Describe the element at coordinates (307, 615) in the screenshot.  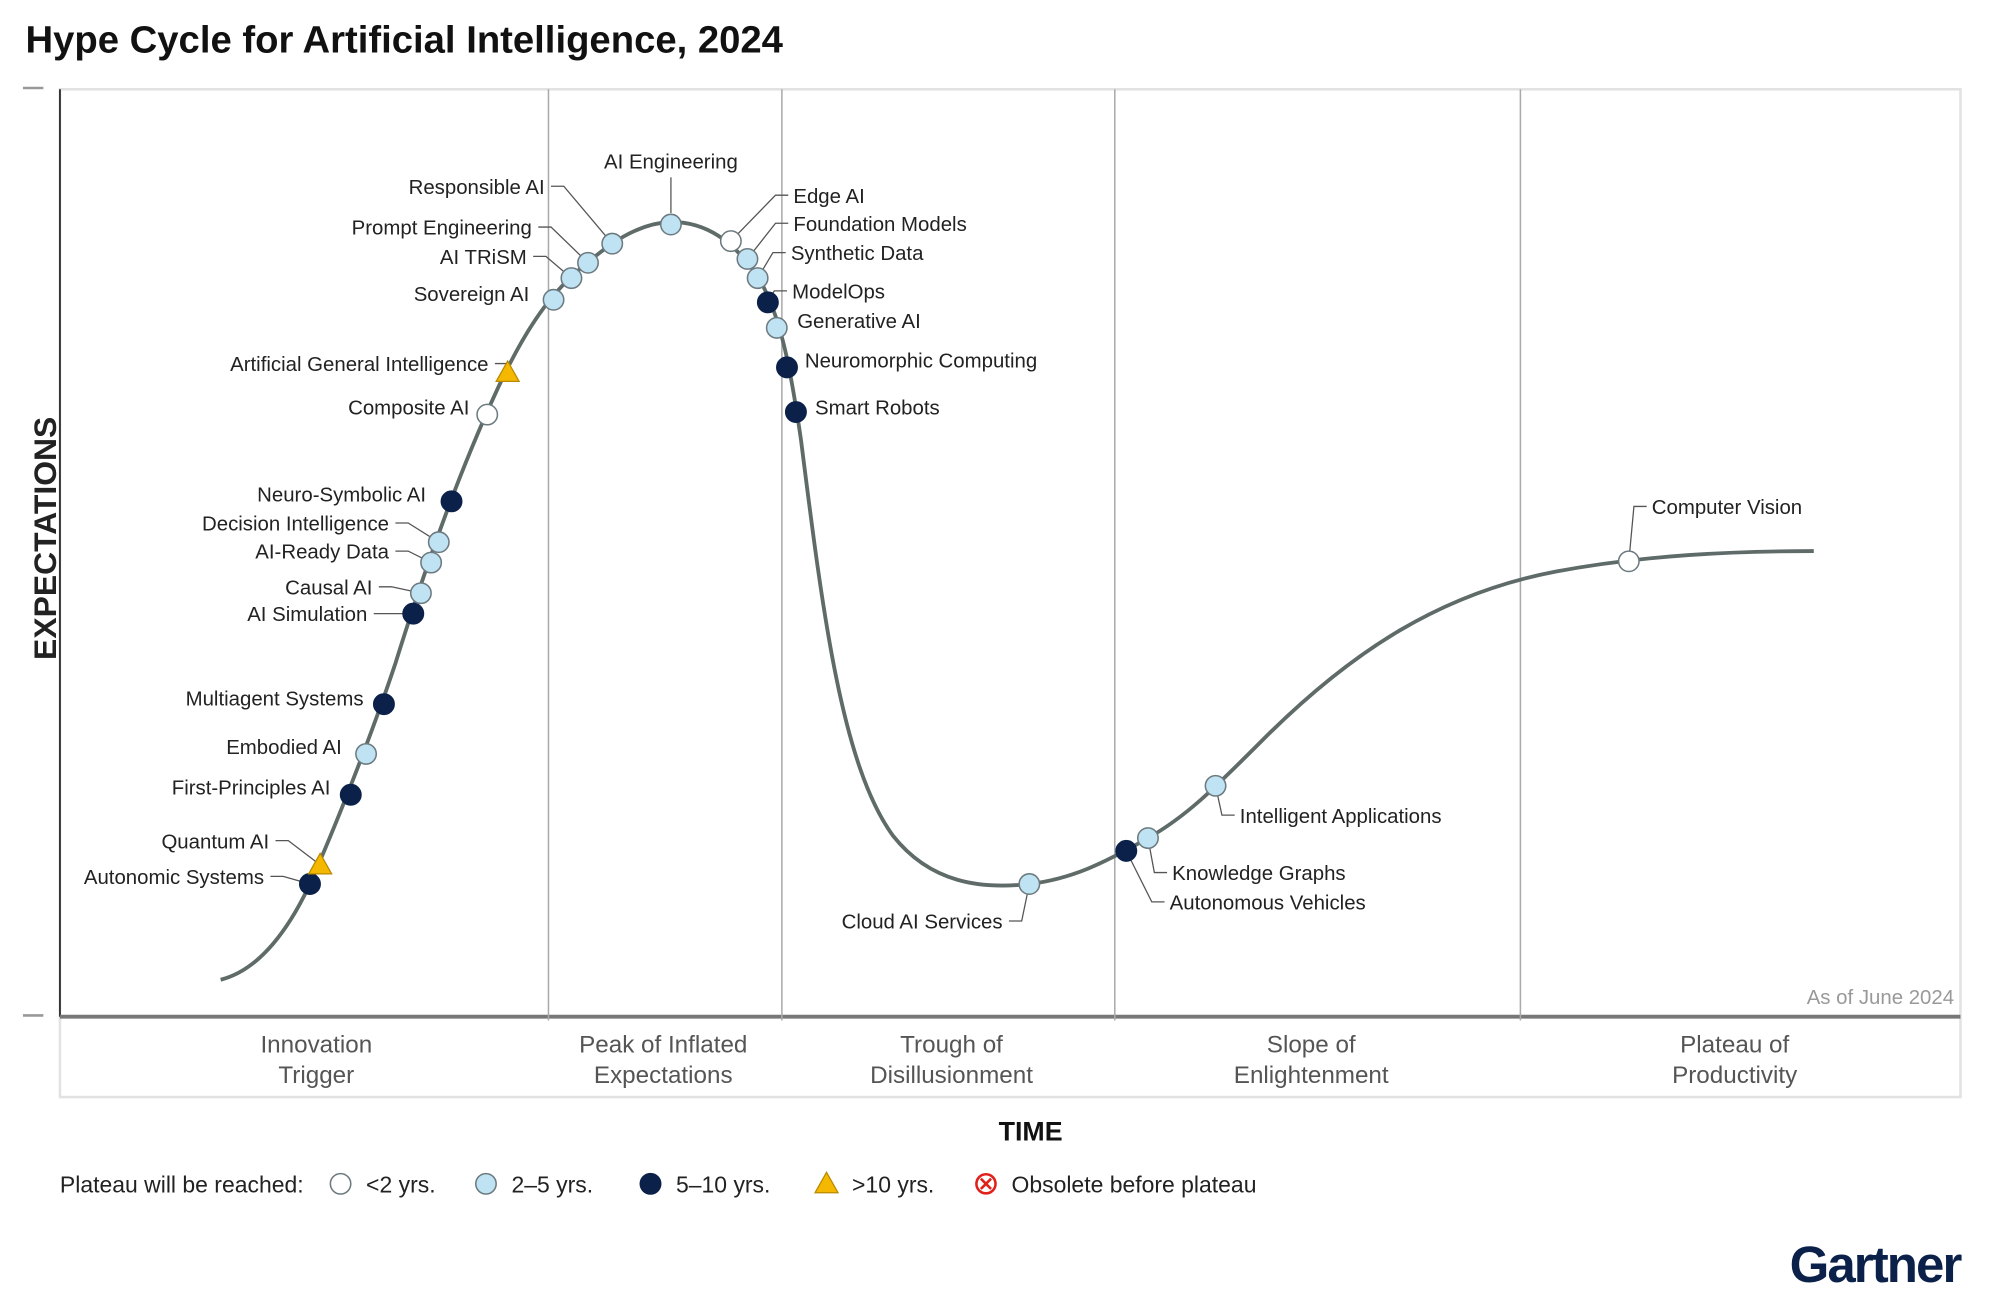
I see `technology-label: AI Simulation` at that location.